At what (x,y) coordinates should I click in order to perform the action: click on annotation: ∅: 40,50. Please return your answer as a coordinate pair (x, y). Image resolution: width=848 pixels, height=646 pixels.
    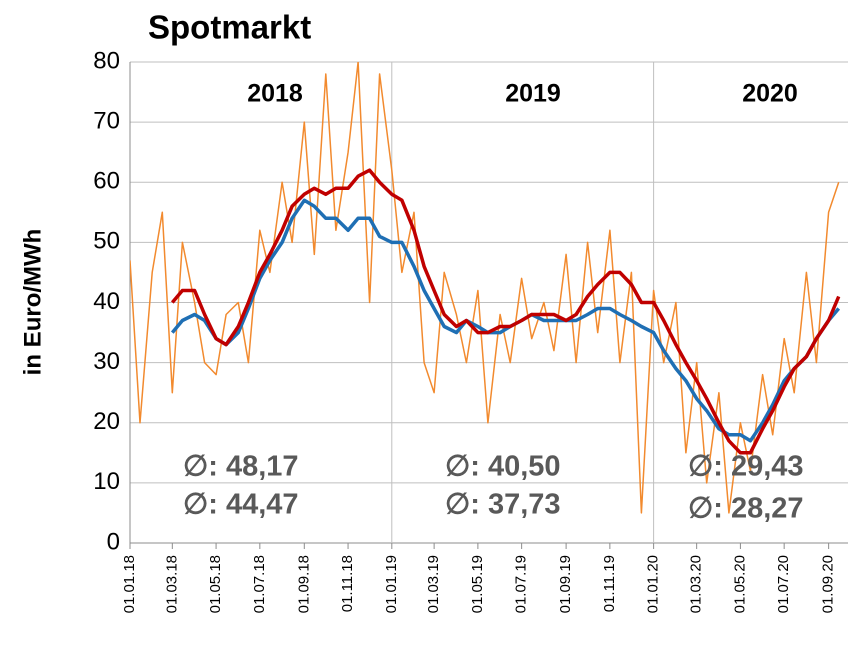
    Looking at the image, I should click on (503, 467).